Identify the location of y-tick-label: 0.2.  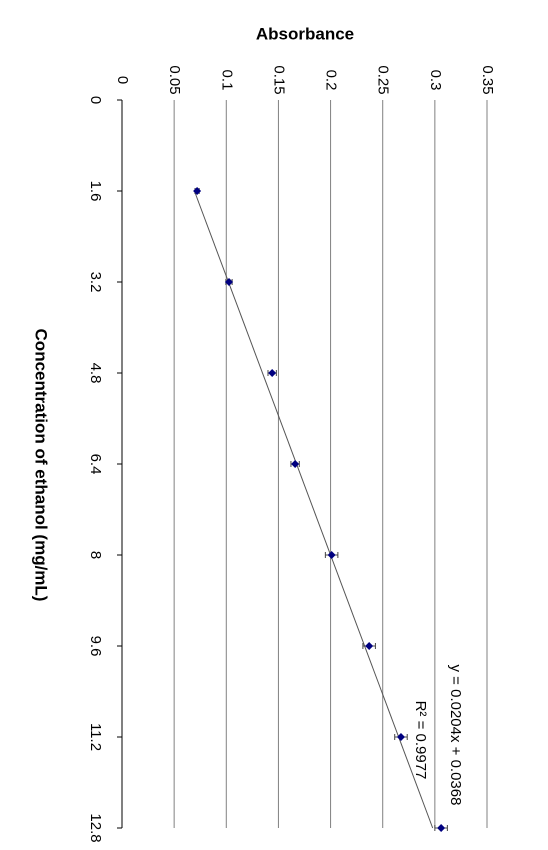
(331, 80).